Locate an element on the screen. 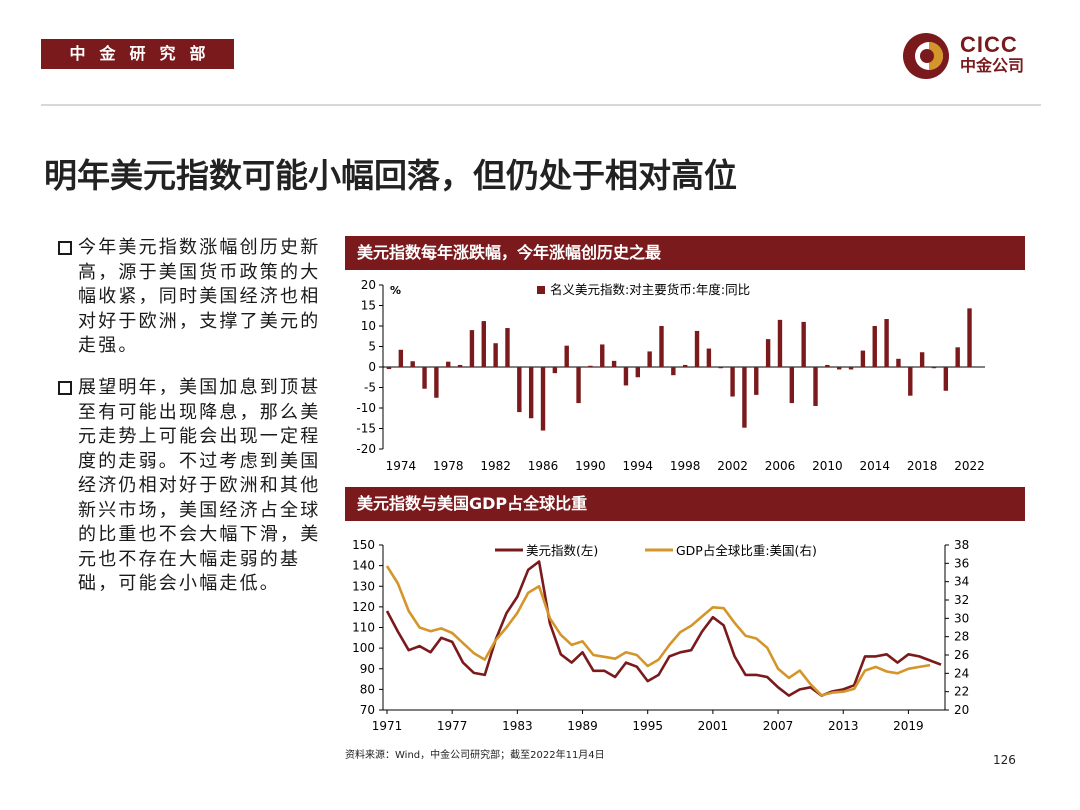  page-title: 明年美元指数可能小幅回落，但仍处于相对高位 is located at coordinates (390, 175).